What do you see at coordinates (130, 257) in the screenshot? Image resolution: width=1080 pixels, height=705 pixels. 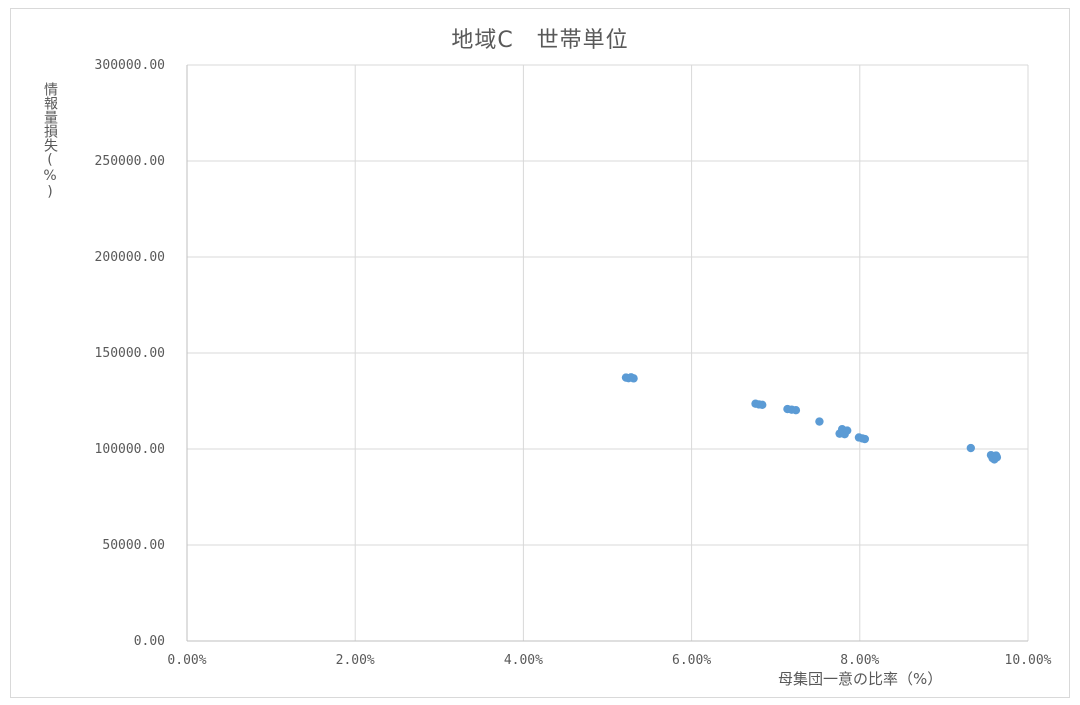 I see `y-tick-label: 200000.00` at bounding box center [130, 257].